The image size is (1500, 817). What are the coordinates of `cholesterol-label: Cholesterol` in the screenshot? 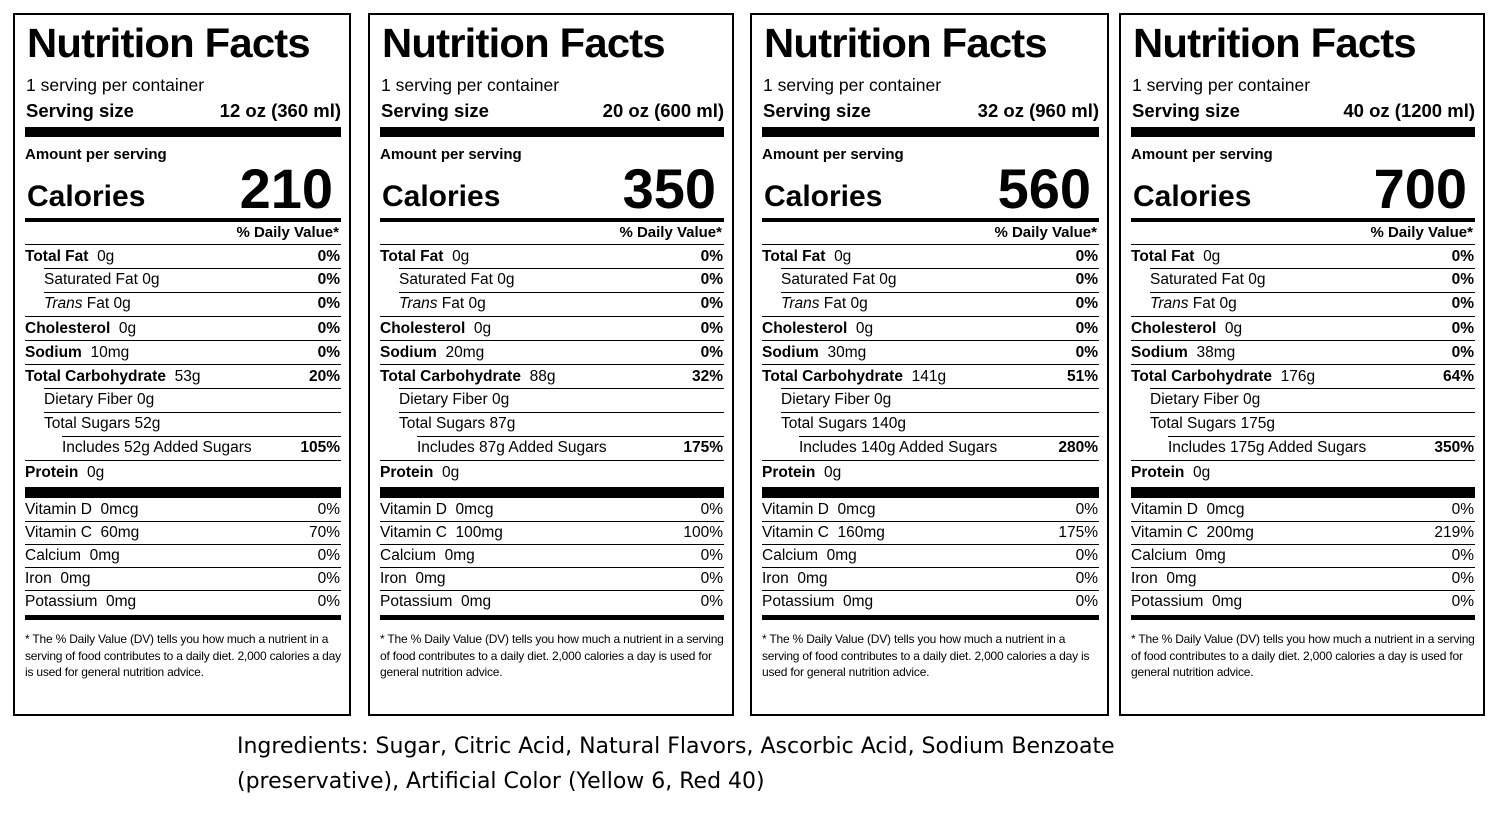 It's located at (423, 328).